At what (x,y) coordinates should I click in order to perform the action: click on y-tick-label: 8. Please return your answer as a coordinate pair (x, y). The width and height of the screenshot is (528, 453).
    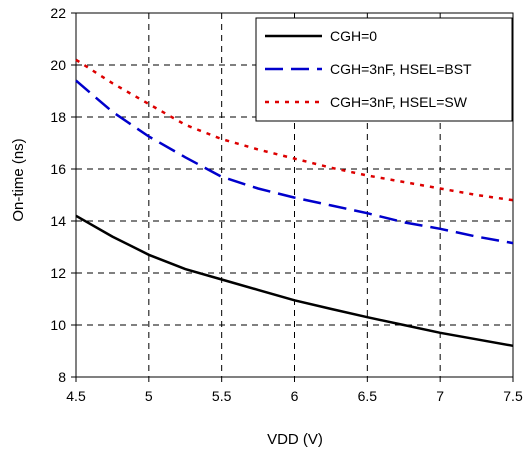
    Looking at the image, I should click on (62, 377).